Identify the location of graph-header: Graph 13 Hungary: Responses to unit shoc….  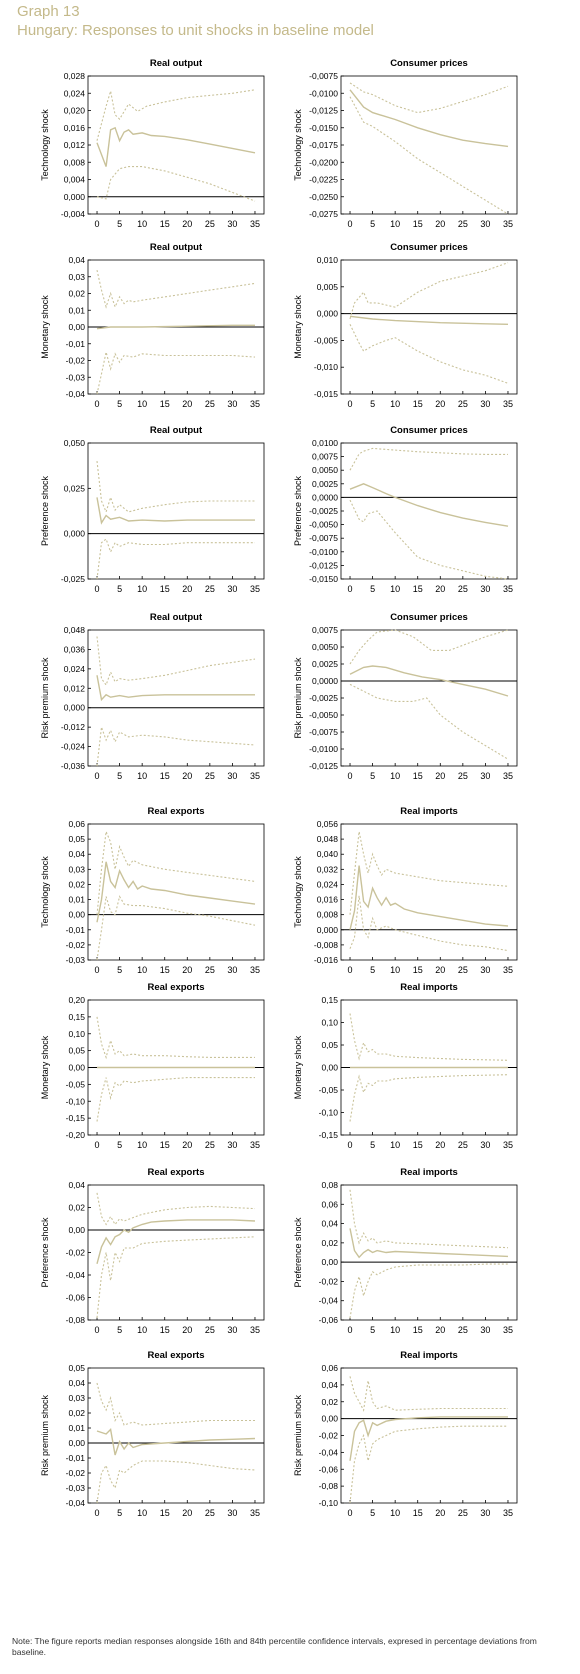
(195, 21).